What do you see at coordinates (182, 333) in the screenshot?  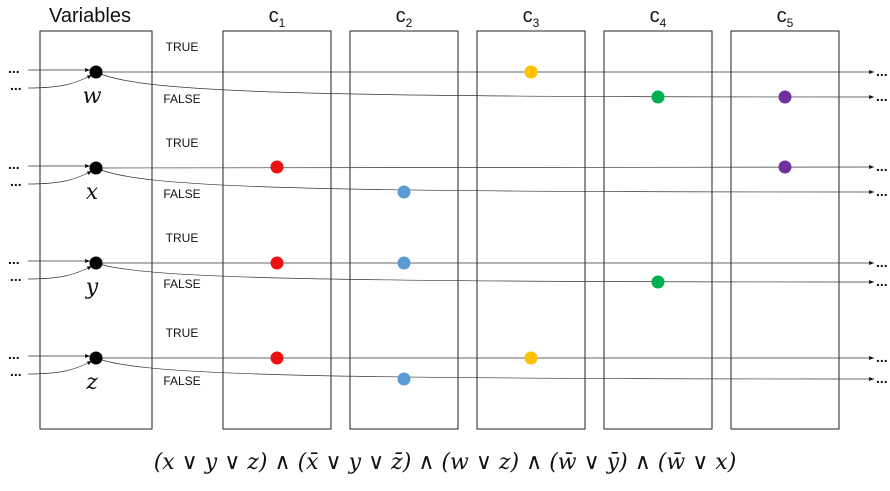 I see `true-label-z: TRUE` at bounding box center [182, 333].